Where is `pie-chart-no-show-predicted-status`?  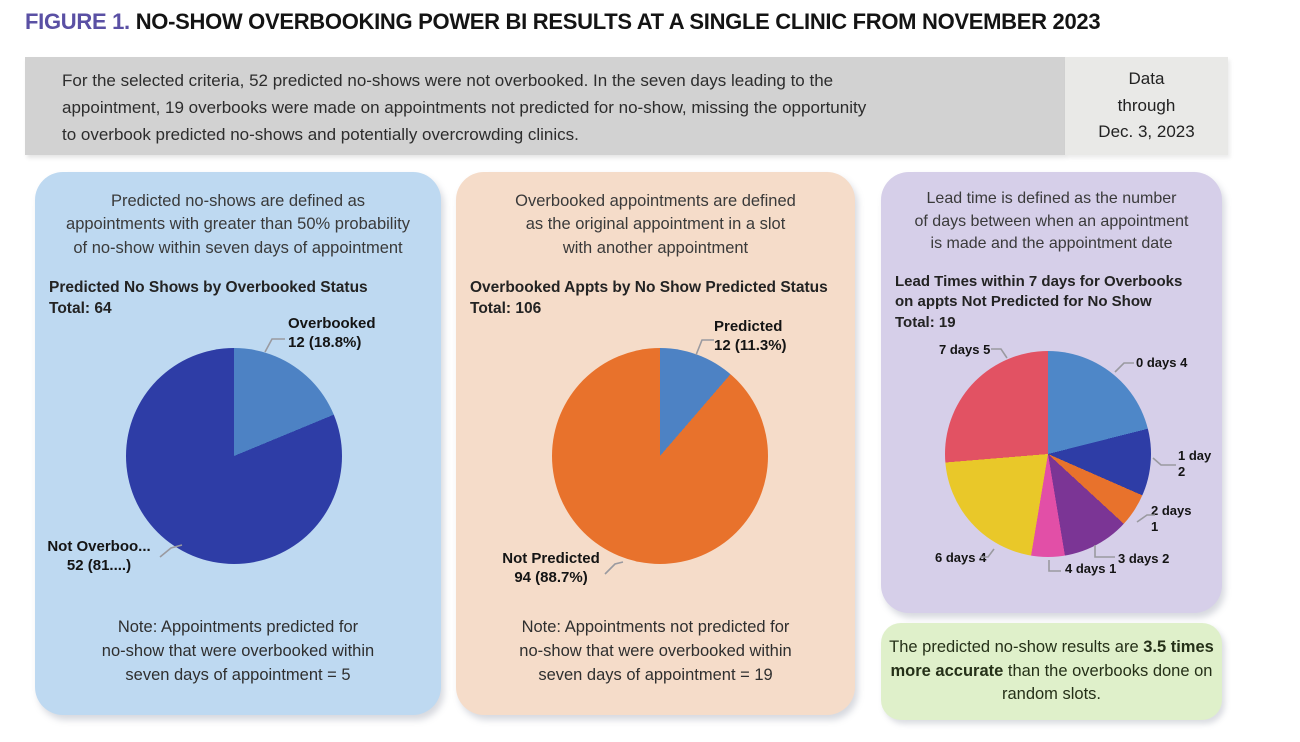
pie-chart-no-show-predicted-status is located at coordinates (660, 456).